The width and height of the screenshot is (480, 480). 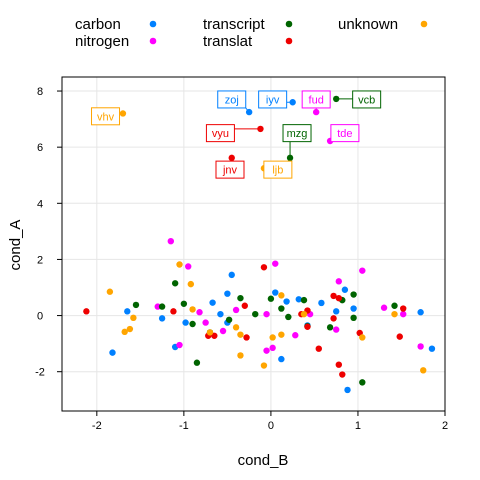 I want to click on x-tick-label: 1, so click(x=358, y=426).